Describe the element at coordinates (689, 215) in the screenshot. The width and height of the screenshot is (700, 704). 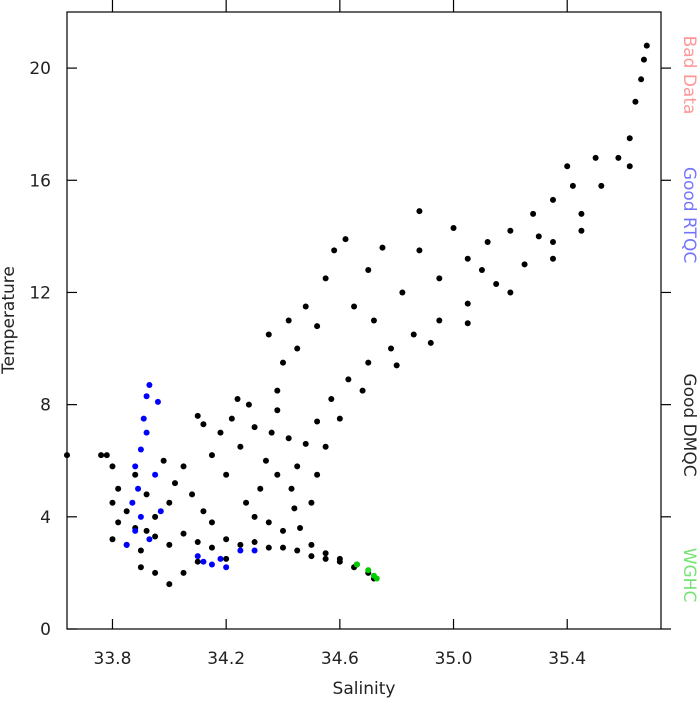
I see `legend-label: Good RTQC` at that location.